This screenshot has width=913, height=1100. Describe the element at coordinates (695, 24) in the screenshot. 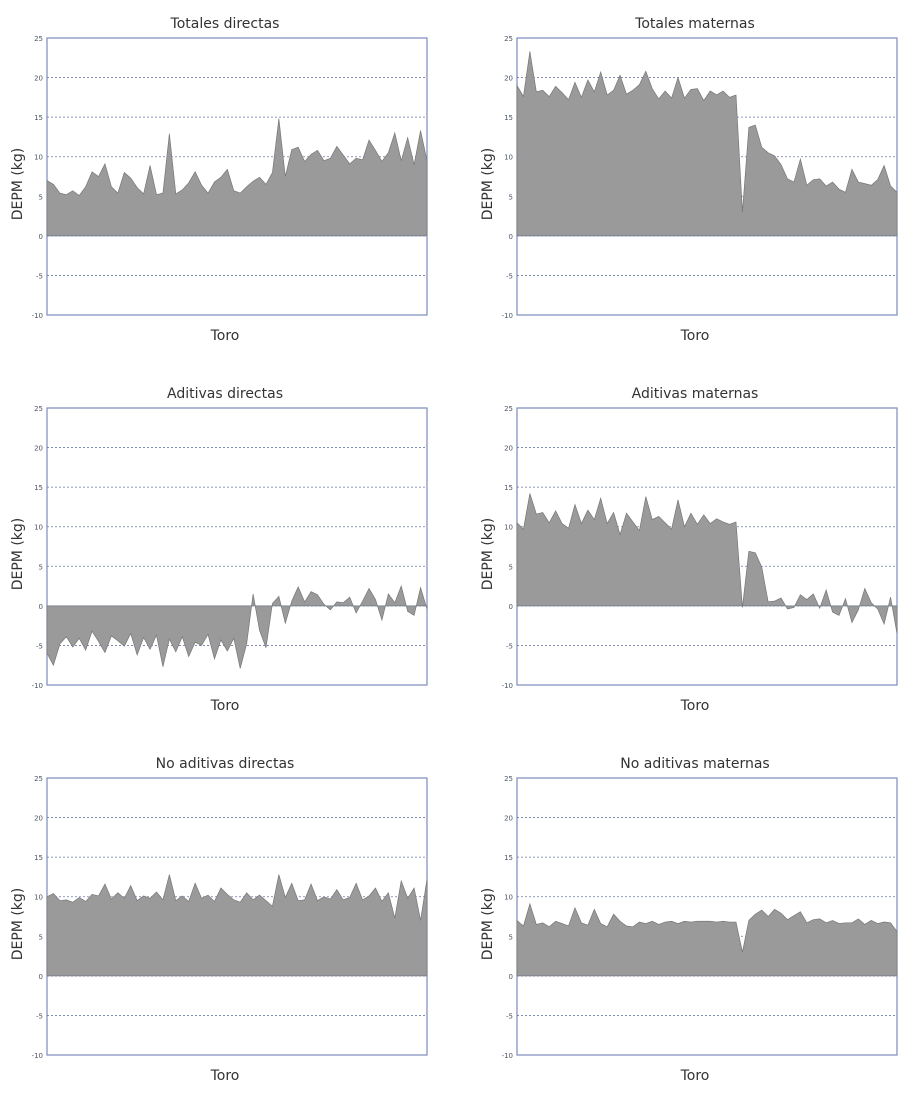

I see `chart-title: Totales maternas` at that location.